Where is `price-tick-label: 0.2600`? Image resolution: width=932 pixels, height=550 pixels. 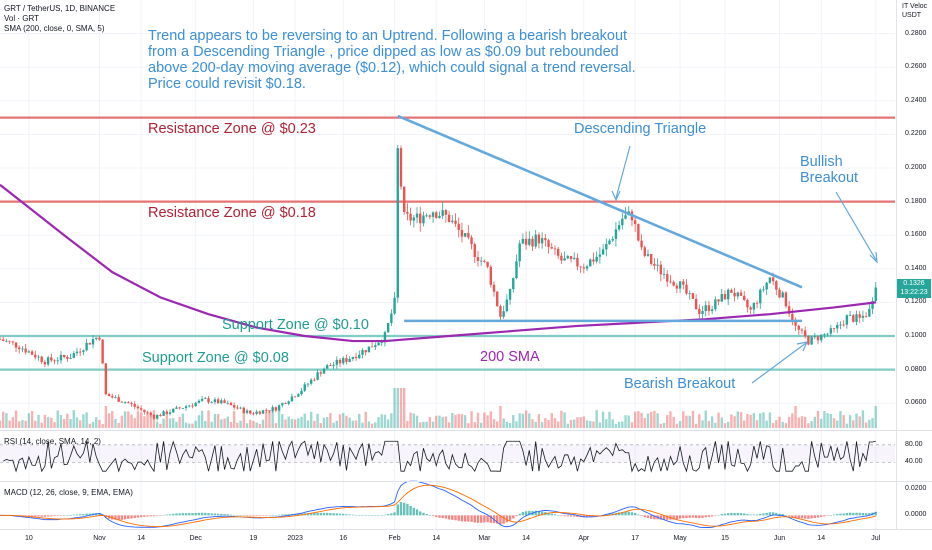
price-tick-label: 0.2600 is located at coordinates (916, 67).